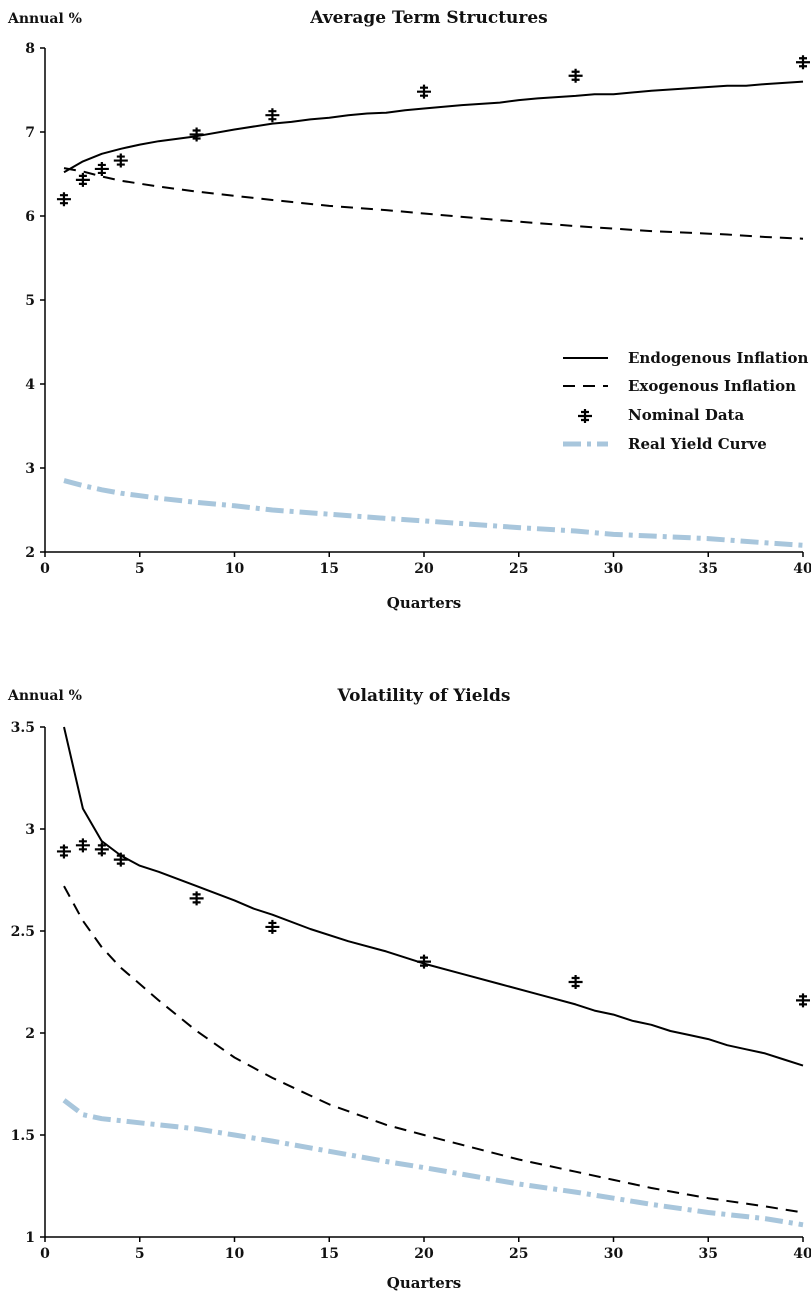  What do you see at coordinates (30, 133) in the screenshot?
I see `y-tick-label: 7` at bounding box center [30, 133].